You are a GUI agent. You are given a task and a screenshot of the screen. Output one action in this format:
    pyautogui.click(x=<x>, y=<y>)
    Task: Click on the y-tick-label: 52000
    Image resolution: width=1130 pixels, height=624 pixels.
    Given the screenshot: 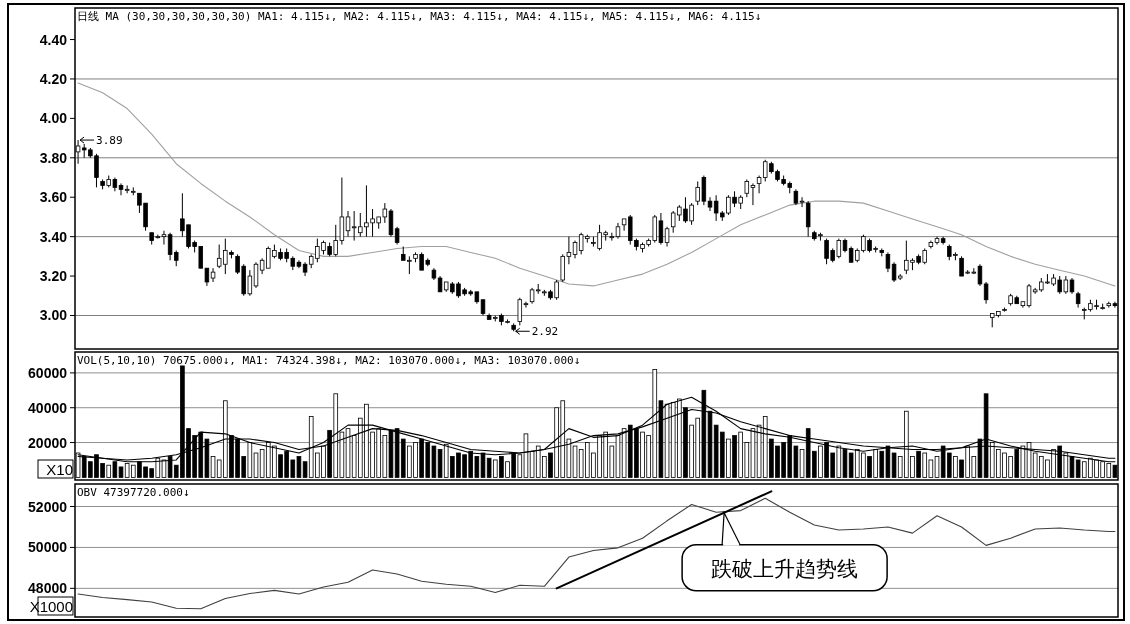 What is the action you would take?
    pyautogui.click(x=48, y=506)
    